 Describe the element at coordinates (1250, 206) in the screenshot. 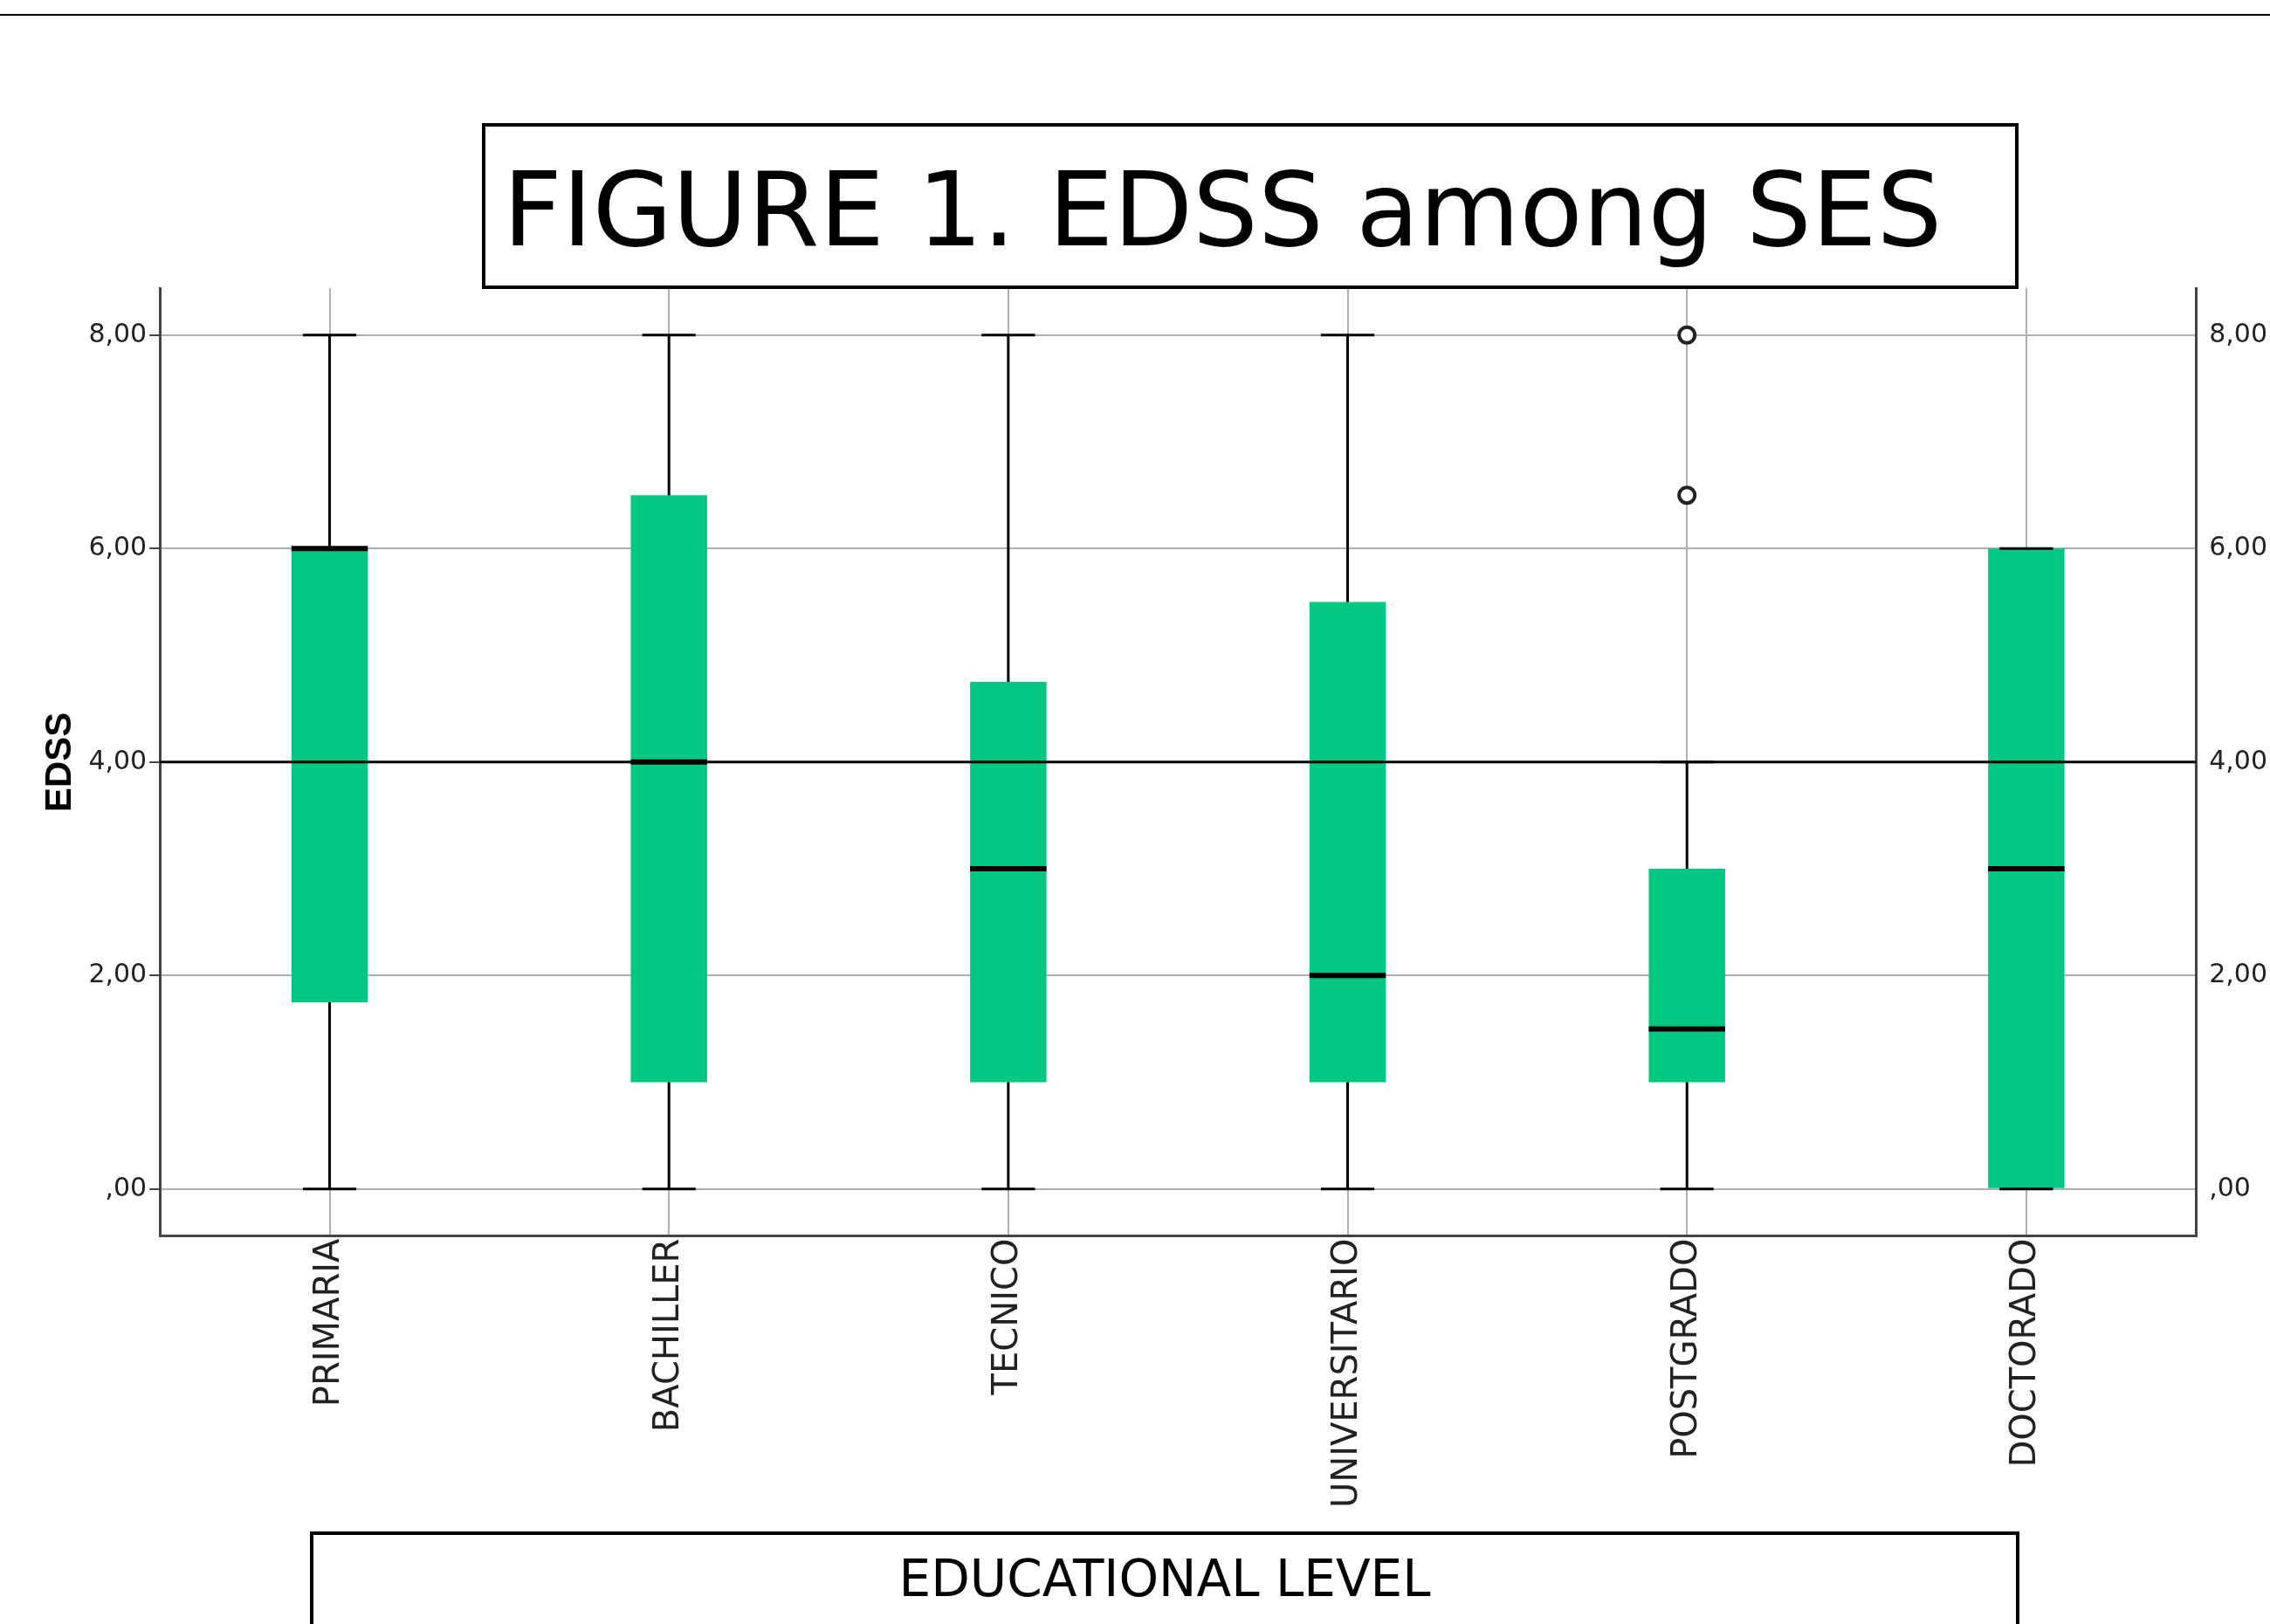

I see `chart-title: FIGURE 1. EDSS among SES` at that location.